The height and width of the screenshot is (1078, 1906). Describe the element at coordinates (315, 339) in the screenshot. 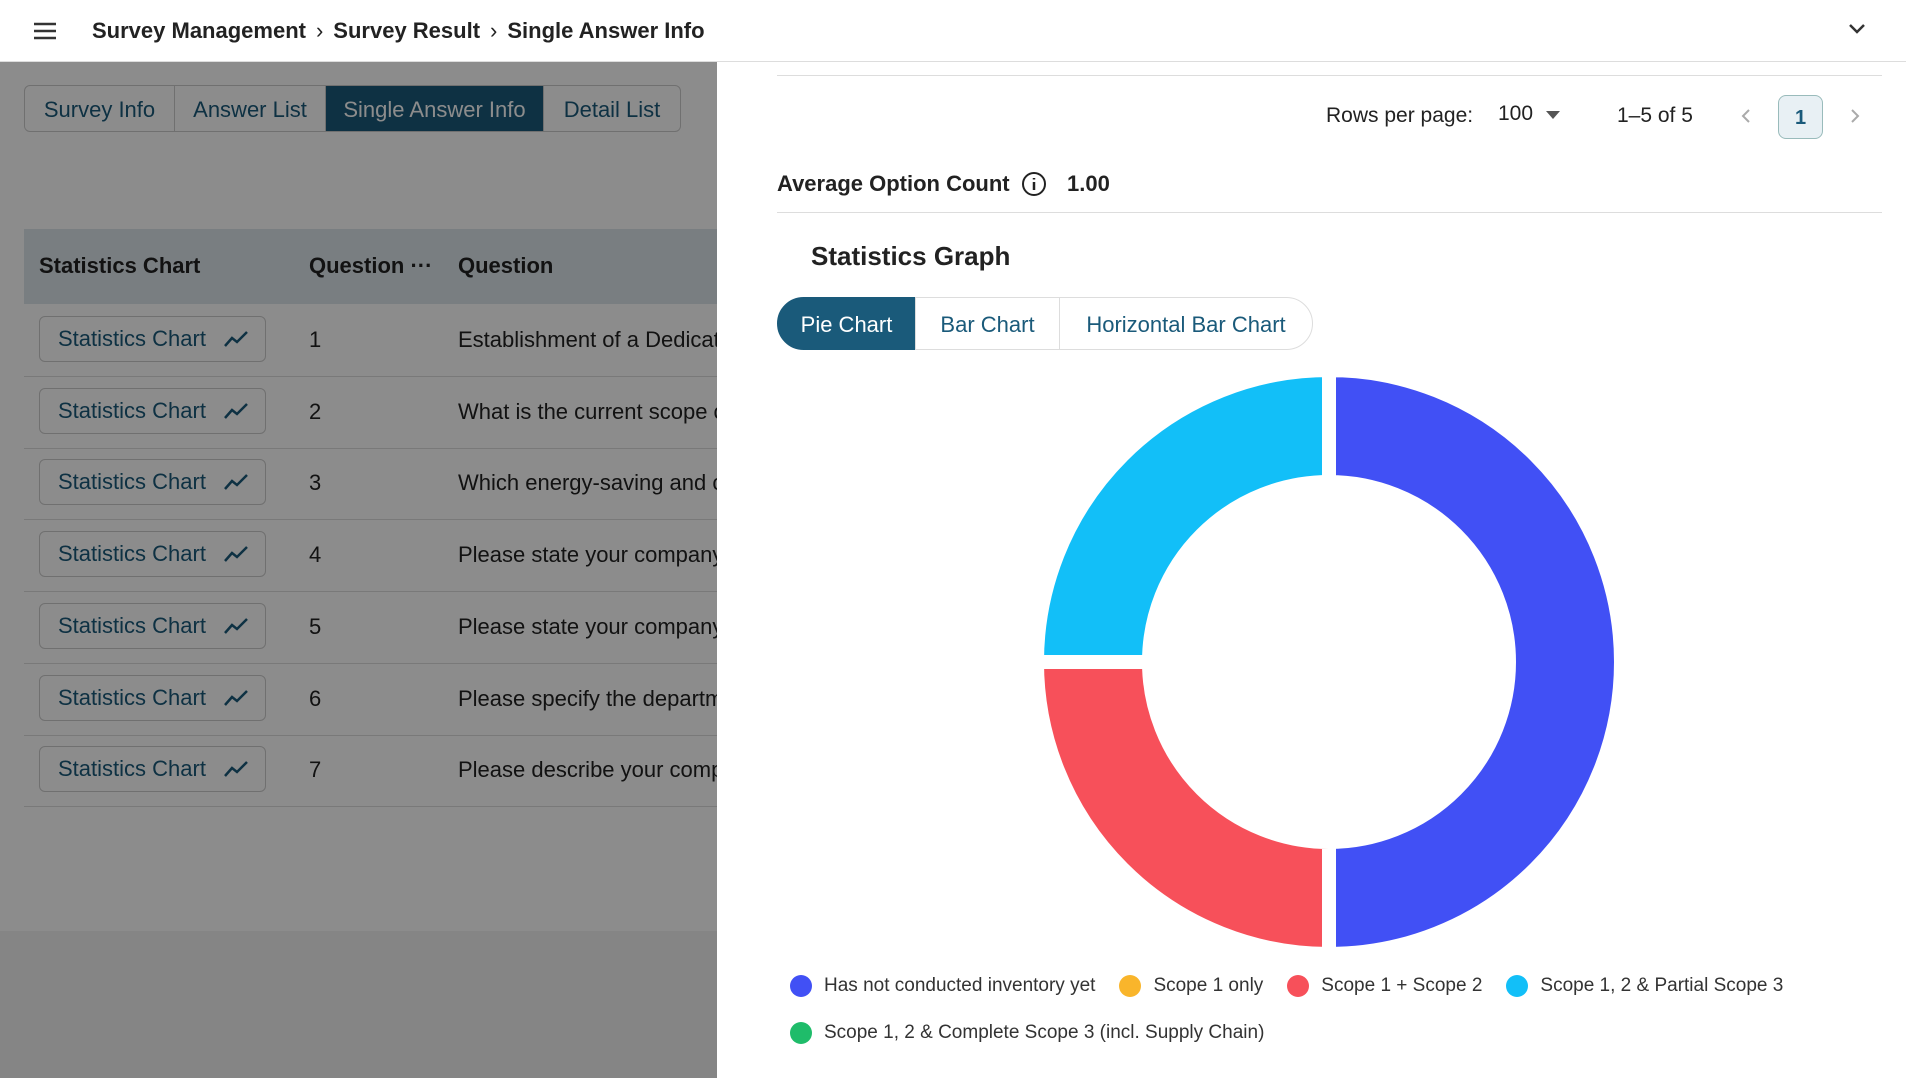

I see `row-number: 1` at that location.